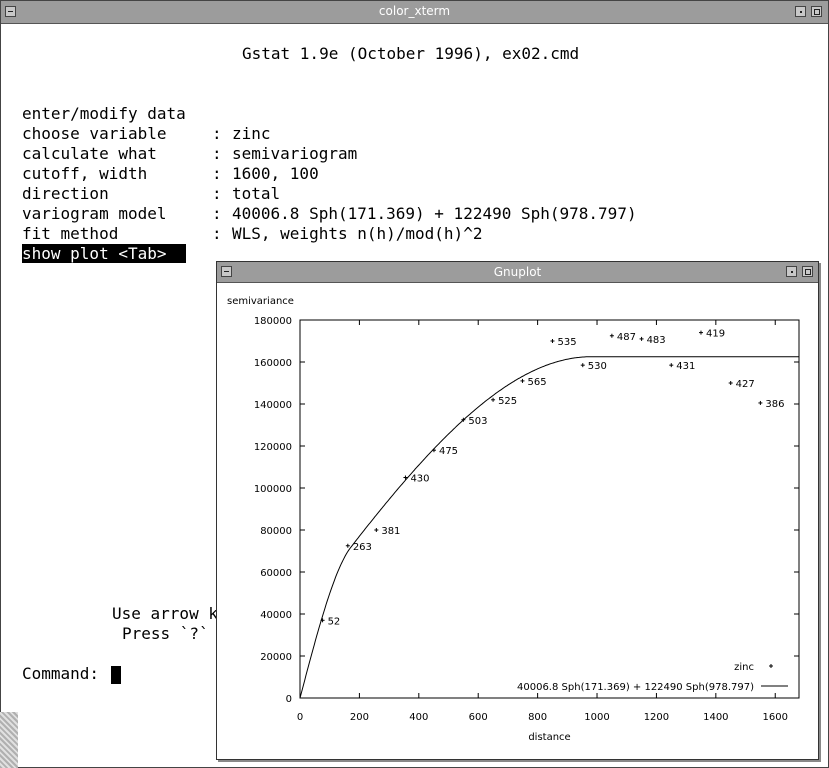  What do you see at coordinates (419, 479) in the screenshot?
I see `point-count-label: 430` at bounding box center [419, 479].